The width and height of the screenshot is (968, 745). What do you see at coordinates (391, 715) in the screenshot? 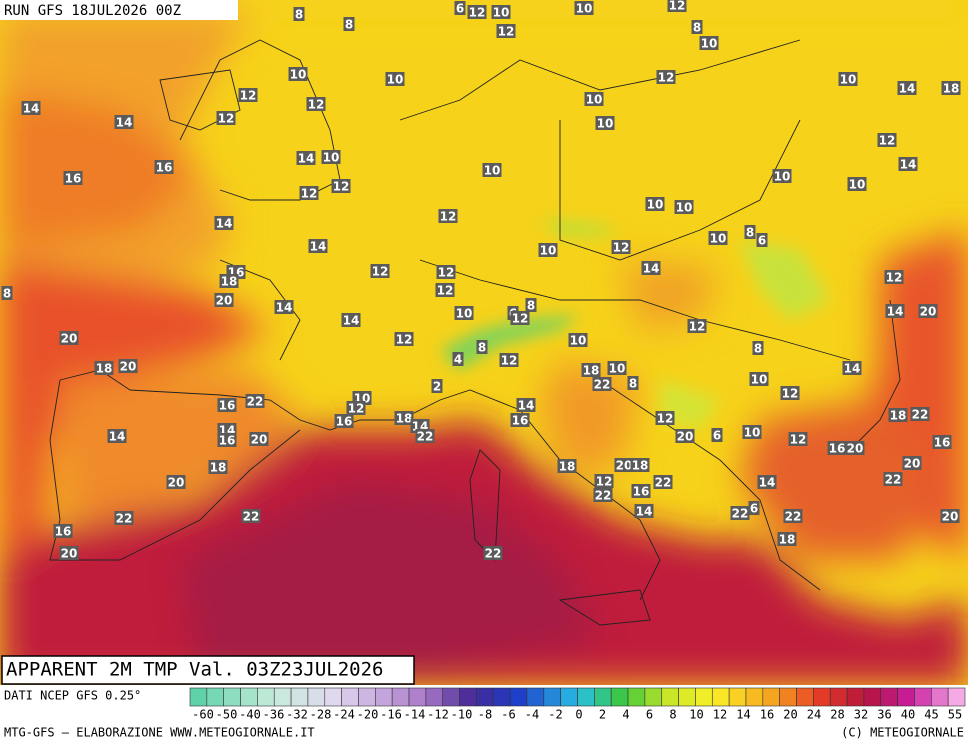
I see `colorbar-label: -16` at bounding box center [391, 715].